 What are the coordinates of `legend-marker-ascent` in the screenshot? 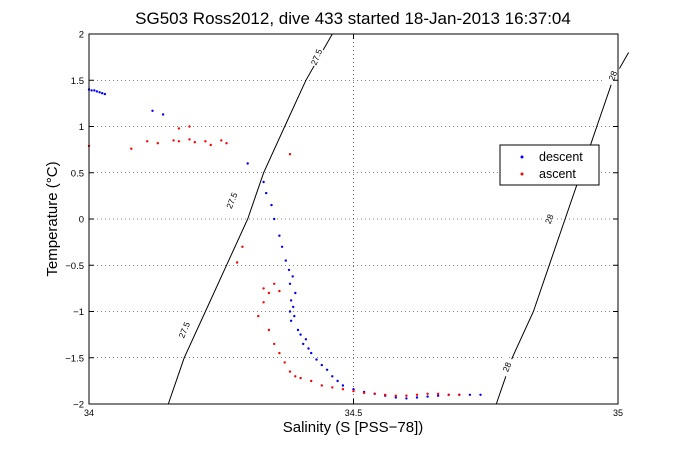 It's located at (522, 174).